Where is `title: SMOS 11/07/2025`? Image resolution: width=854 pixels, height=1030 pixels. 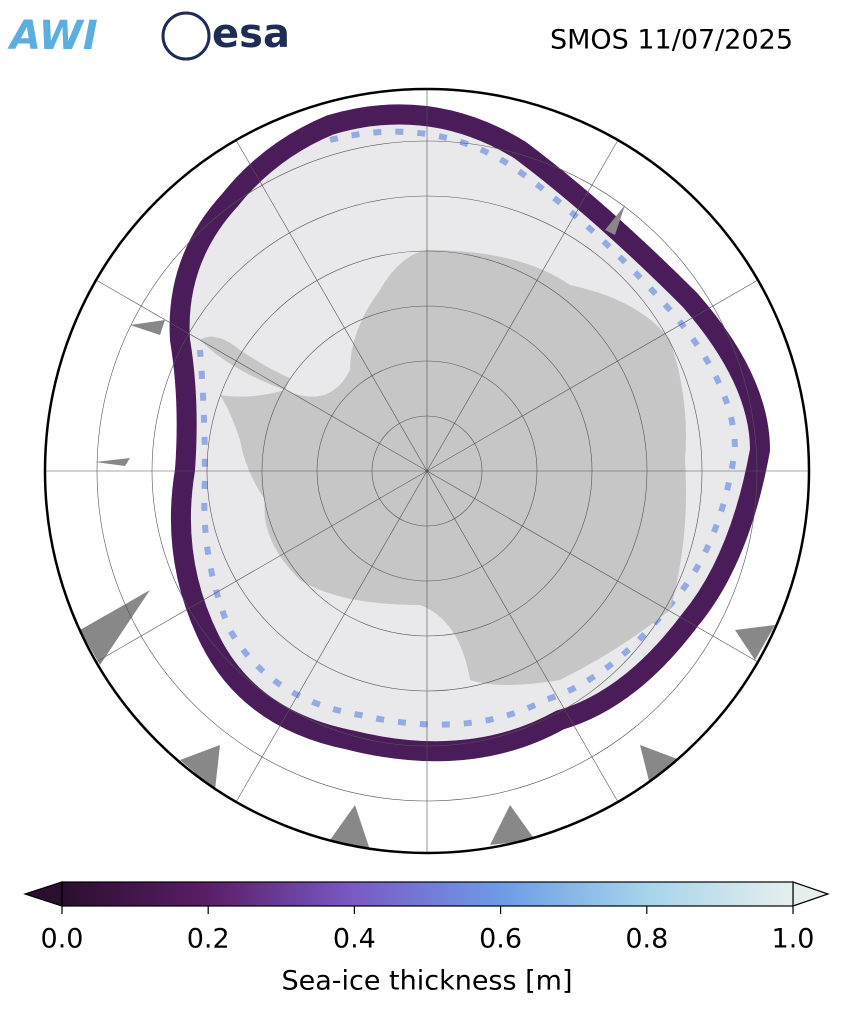 title: SMOS 11/07/2025 is located at coordinates (671, 40).